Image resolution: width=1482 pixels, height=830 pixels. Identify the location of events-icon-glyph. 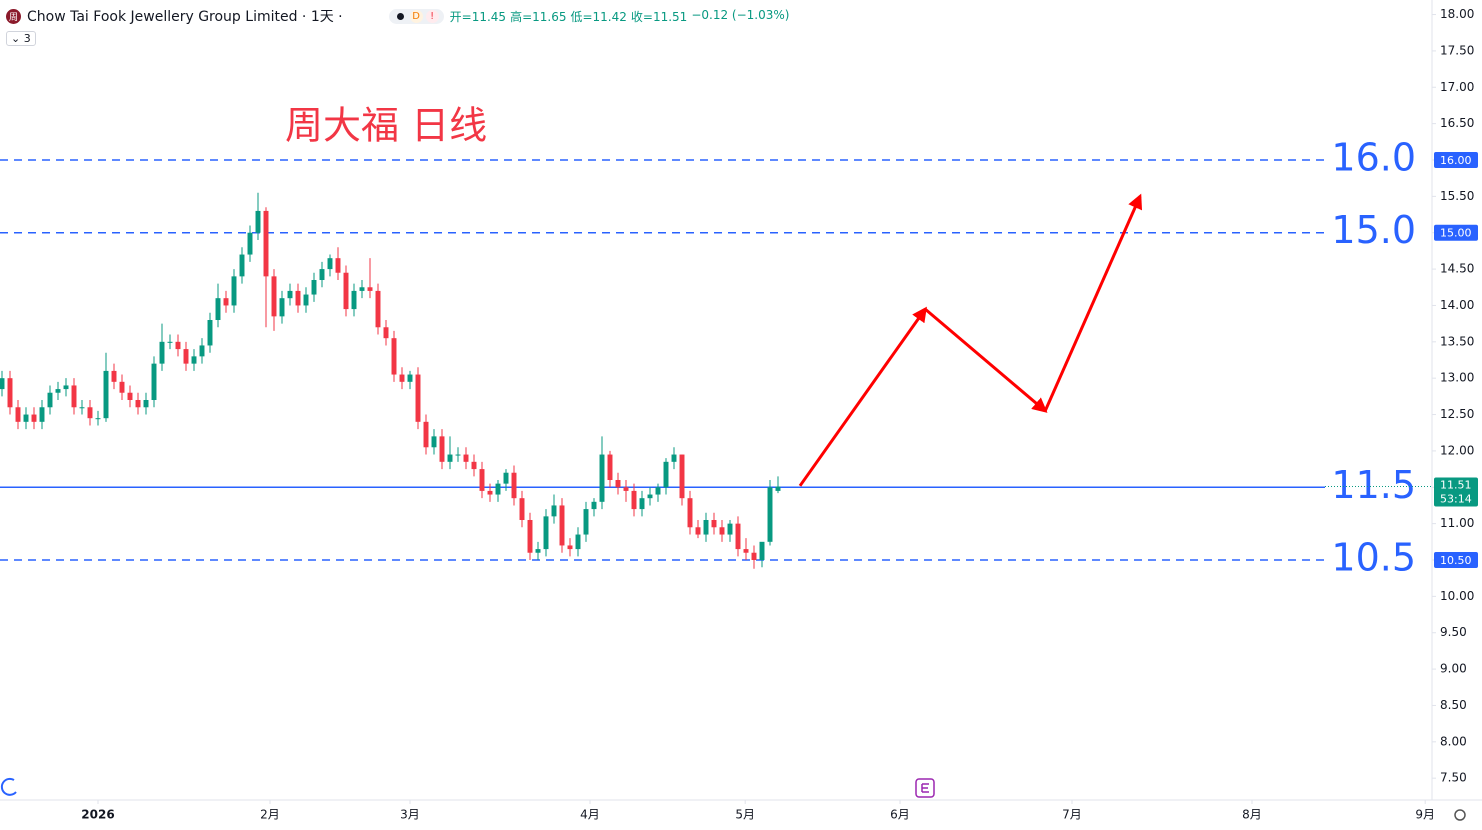
(925, 788).